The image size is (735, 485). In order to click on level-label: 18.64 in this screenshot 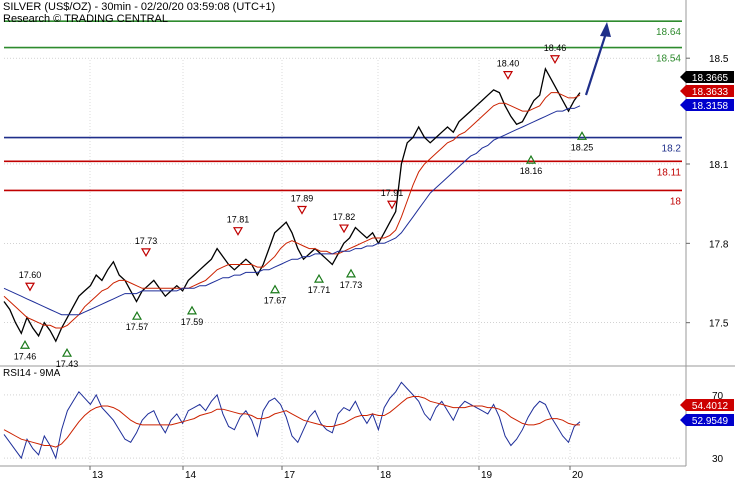, I will do `click(668, 32)`.